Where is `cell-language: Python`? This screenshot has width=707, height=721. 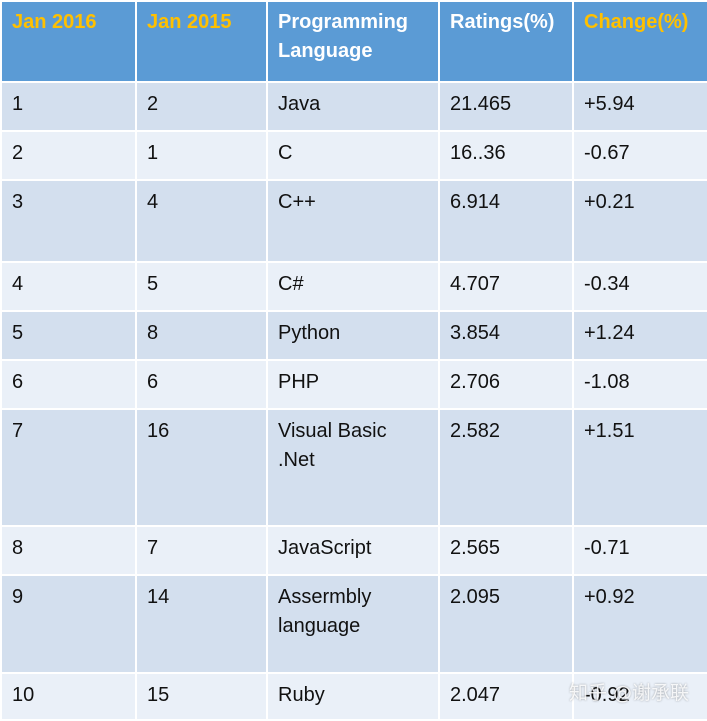 cell-language: Python is located at coordinates (353, 335).